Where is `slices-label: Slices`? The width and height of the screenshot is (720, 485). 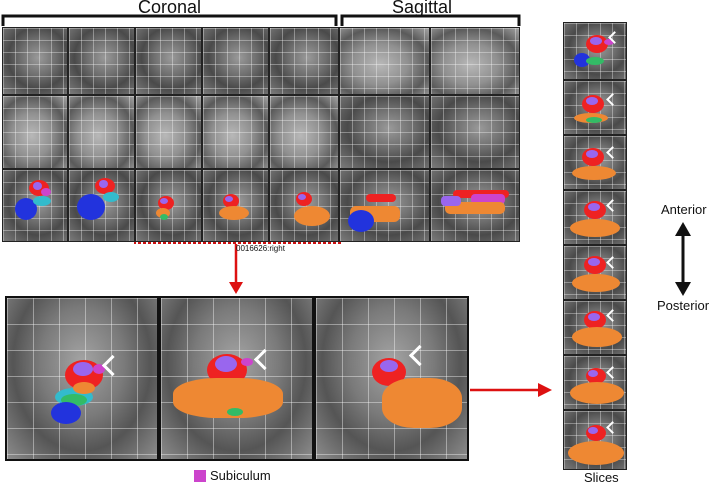 slices-label: Slices is located at coordinates (601, 477).